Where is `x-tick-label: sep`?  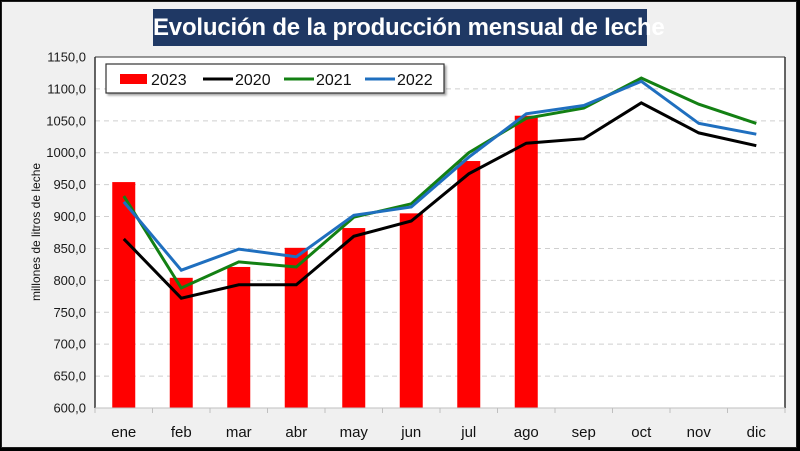 x-tick-label: sep is located at coordinates (584, 432).